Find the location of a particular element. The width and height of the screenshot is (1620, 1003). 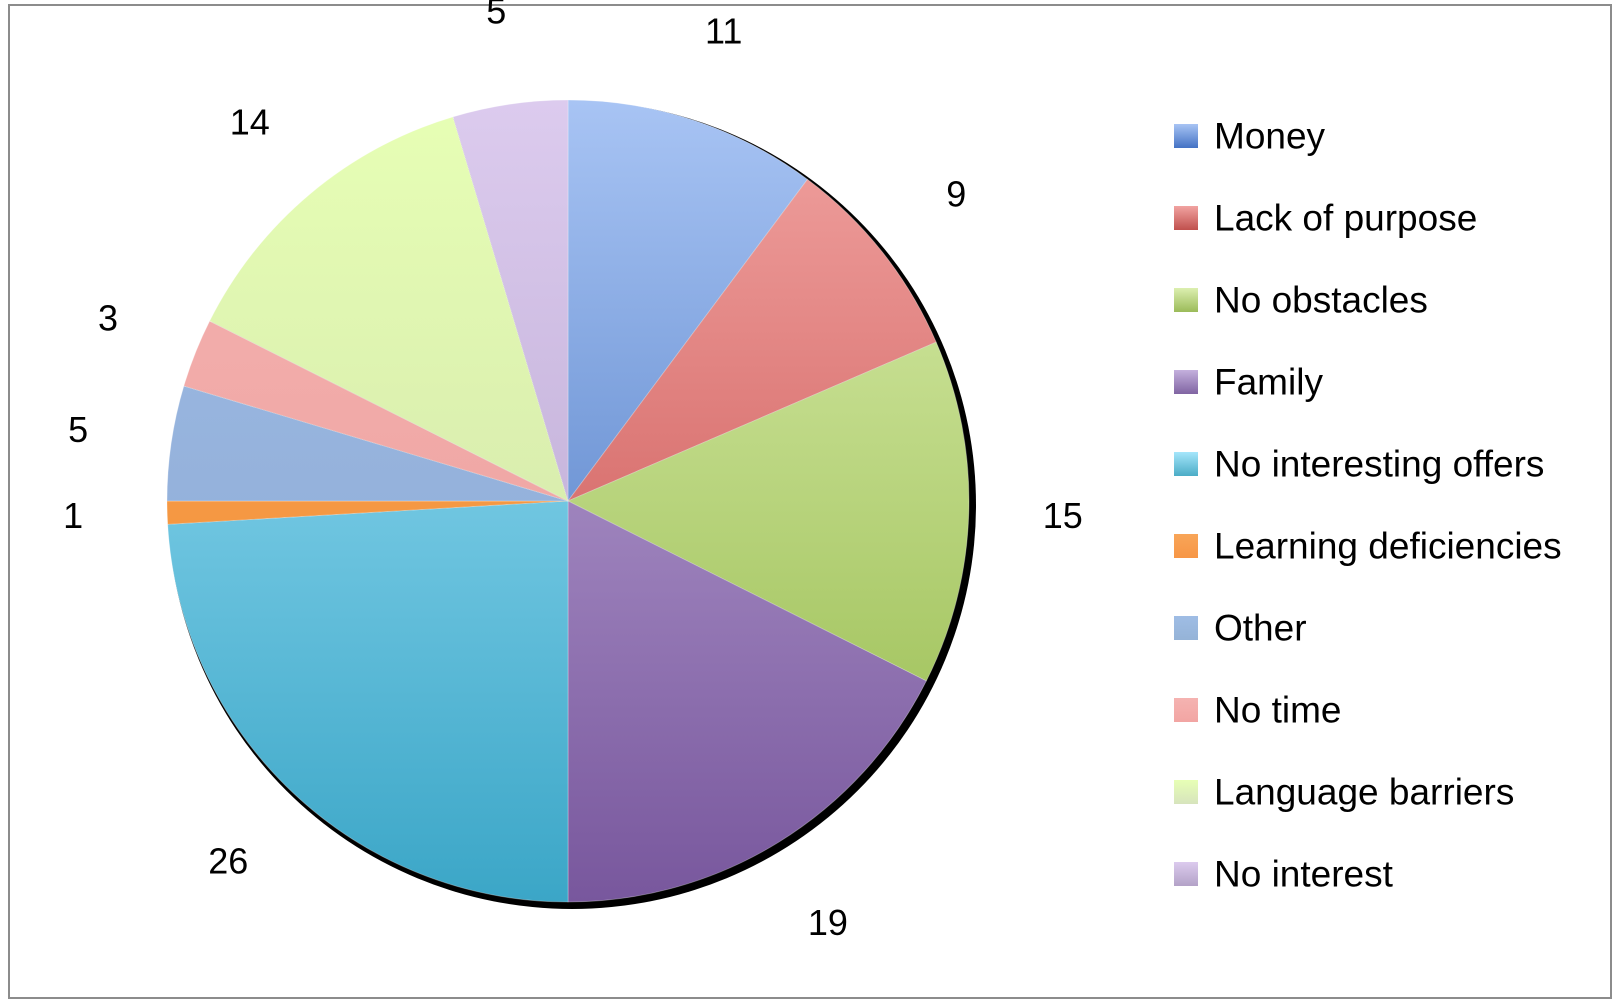

legend-label: Family is located at coordinates (1268, 382).